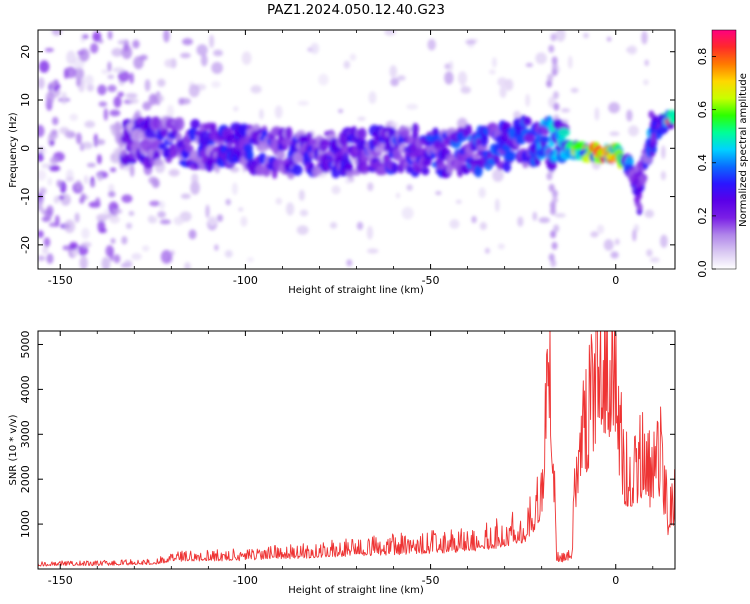  What do you see at coordinates (245, 280) in the screenshot?
I see `spectrogram-x-tick-label: -100` at bounding box center [245, 280].